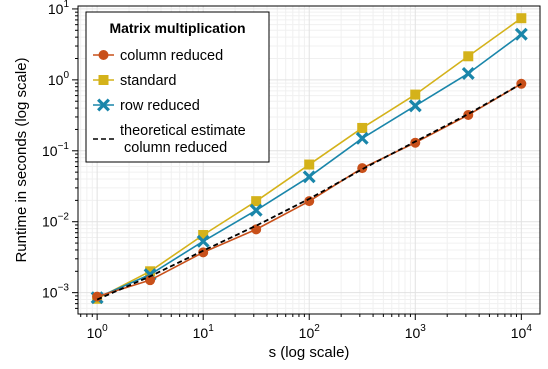 This screenshot has height=369, width=548. Describe the element at coordinates (98, 332) in the screenshot. I see `x-tick-label: 10⁰` at that location.